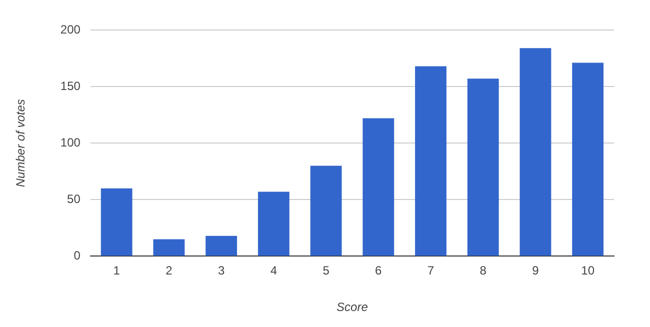 This screenshot has width=650, height=327. I want to click on x-tick-label: 9, so click(536, 271).